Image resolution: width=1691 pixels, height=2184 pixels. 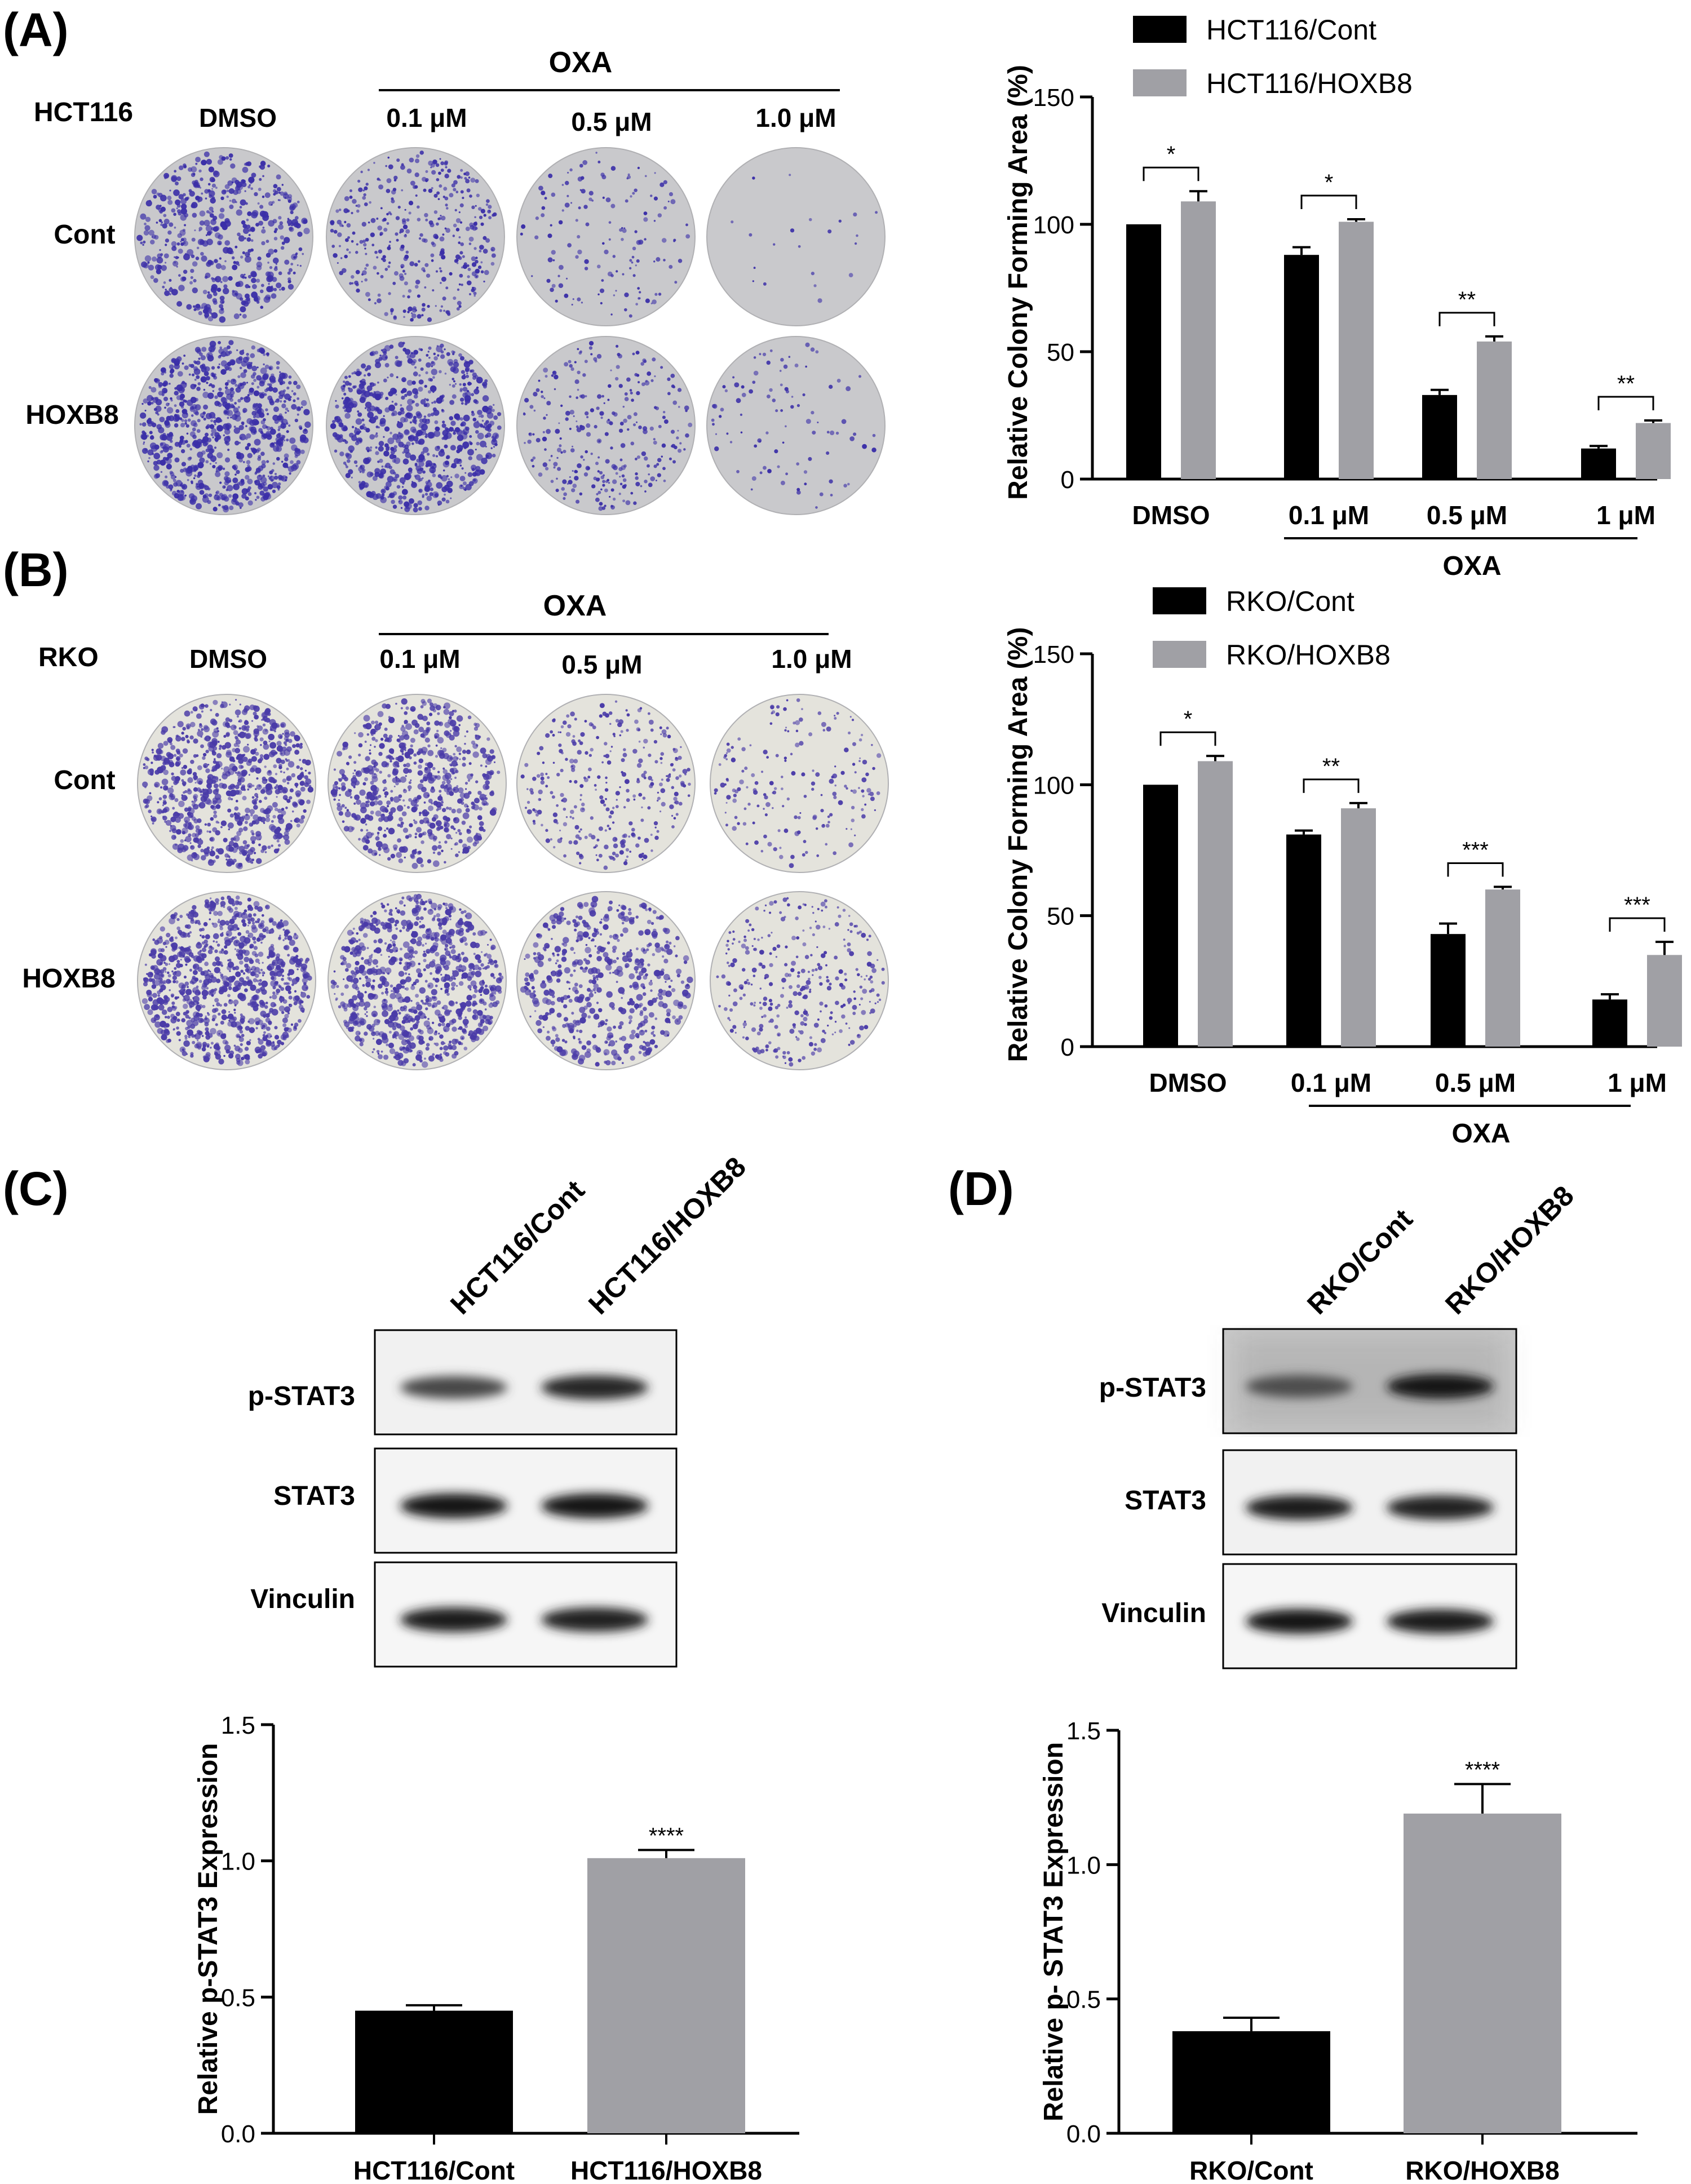 What do you see at coordinates (238, 118) in the screenshot?
I see `panel-a-col-label-0: DMSO` at bounding box center [238, 118].